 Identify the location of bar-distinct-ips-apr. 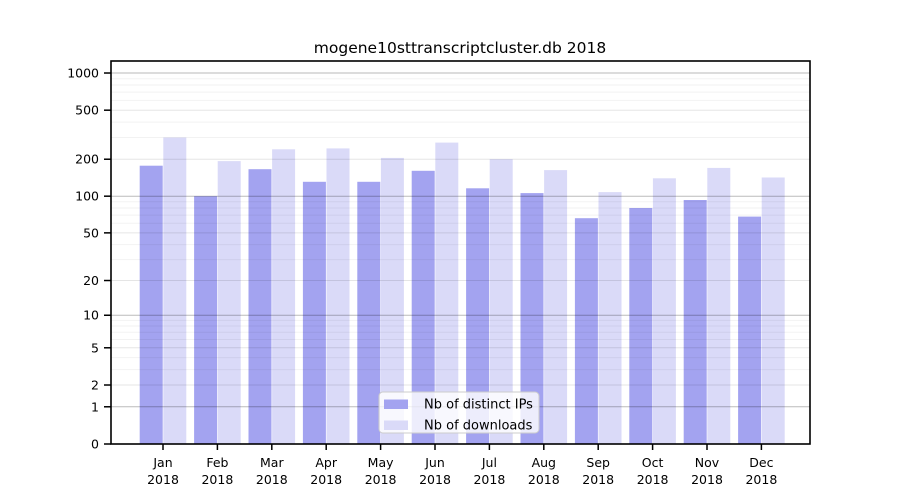
(314, 313).